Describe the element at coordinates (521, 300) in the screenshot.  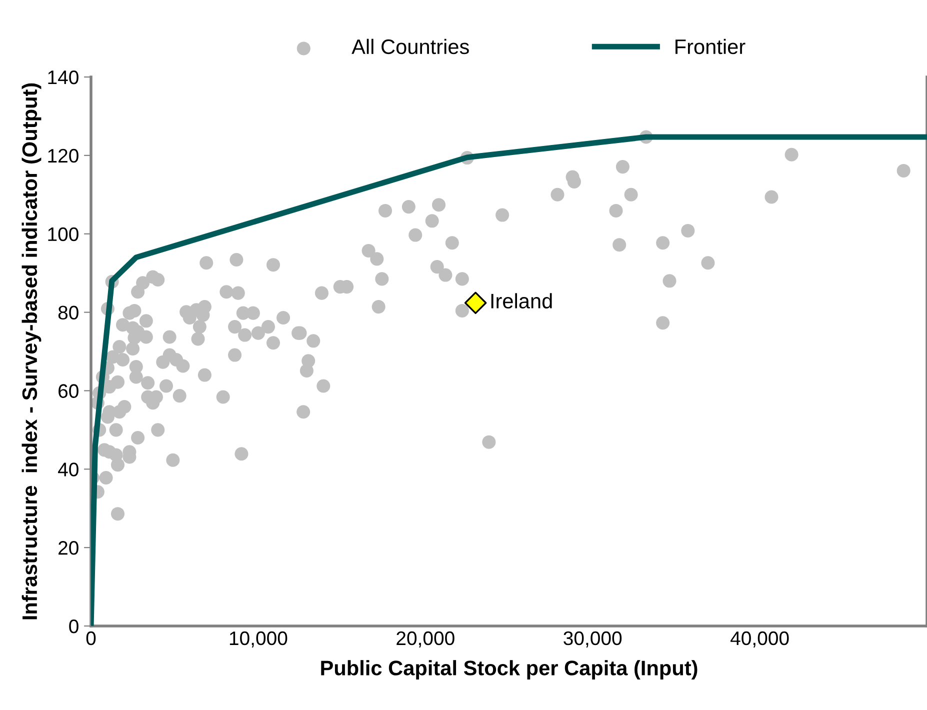
I see `annotation: Ireland` at that location.